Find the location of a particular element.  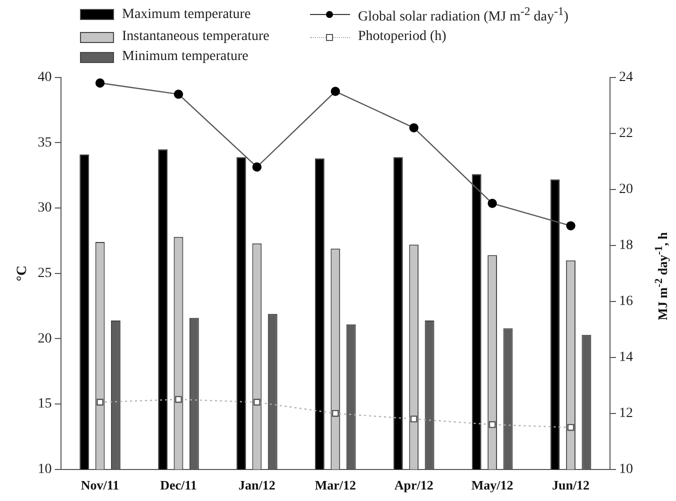

y2-tick-label: 10 is located at coordinates (626, 470).